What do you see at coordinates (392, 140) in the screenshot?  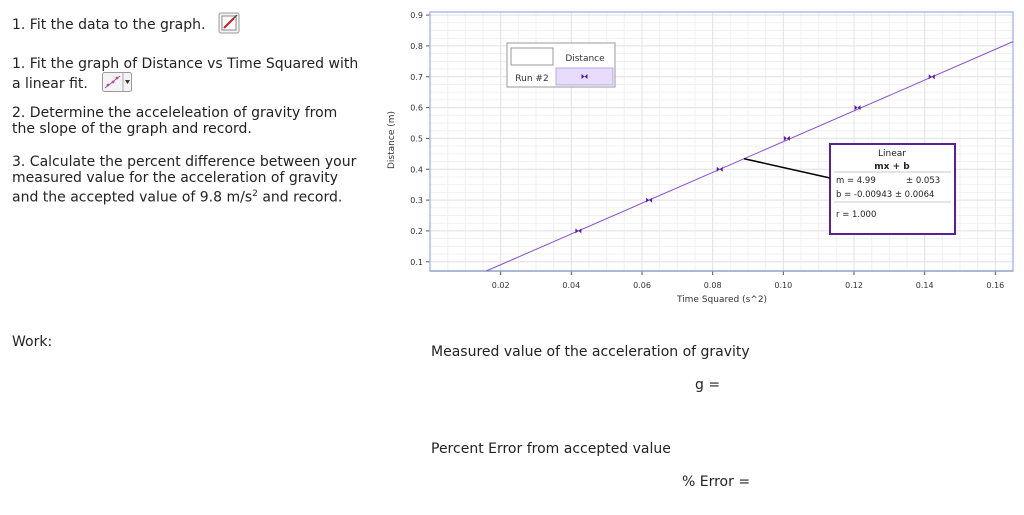 I see `y-axis-label: Distance (m)` at bounding box center [392, 140].